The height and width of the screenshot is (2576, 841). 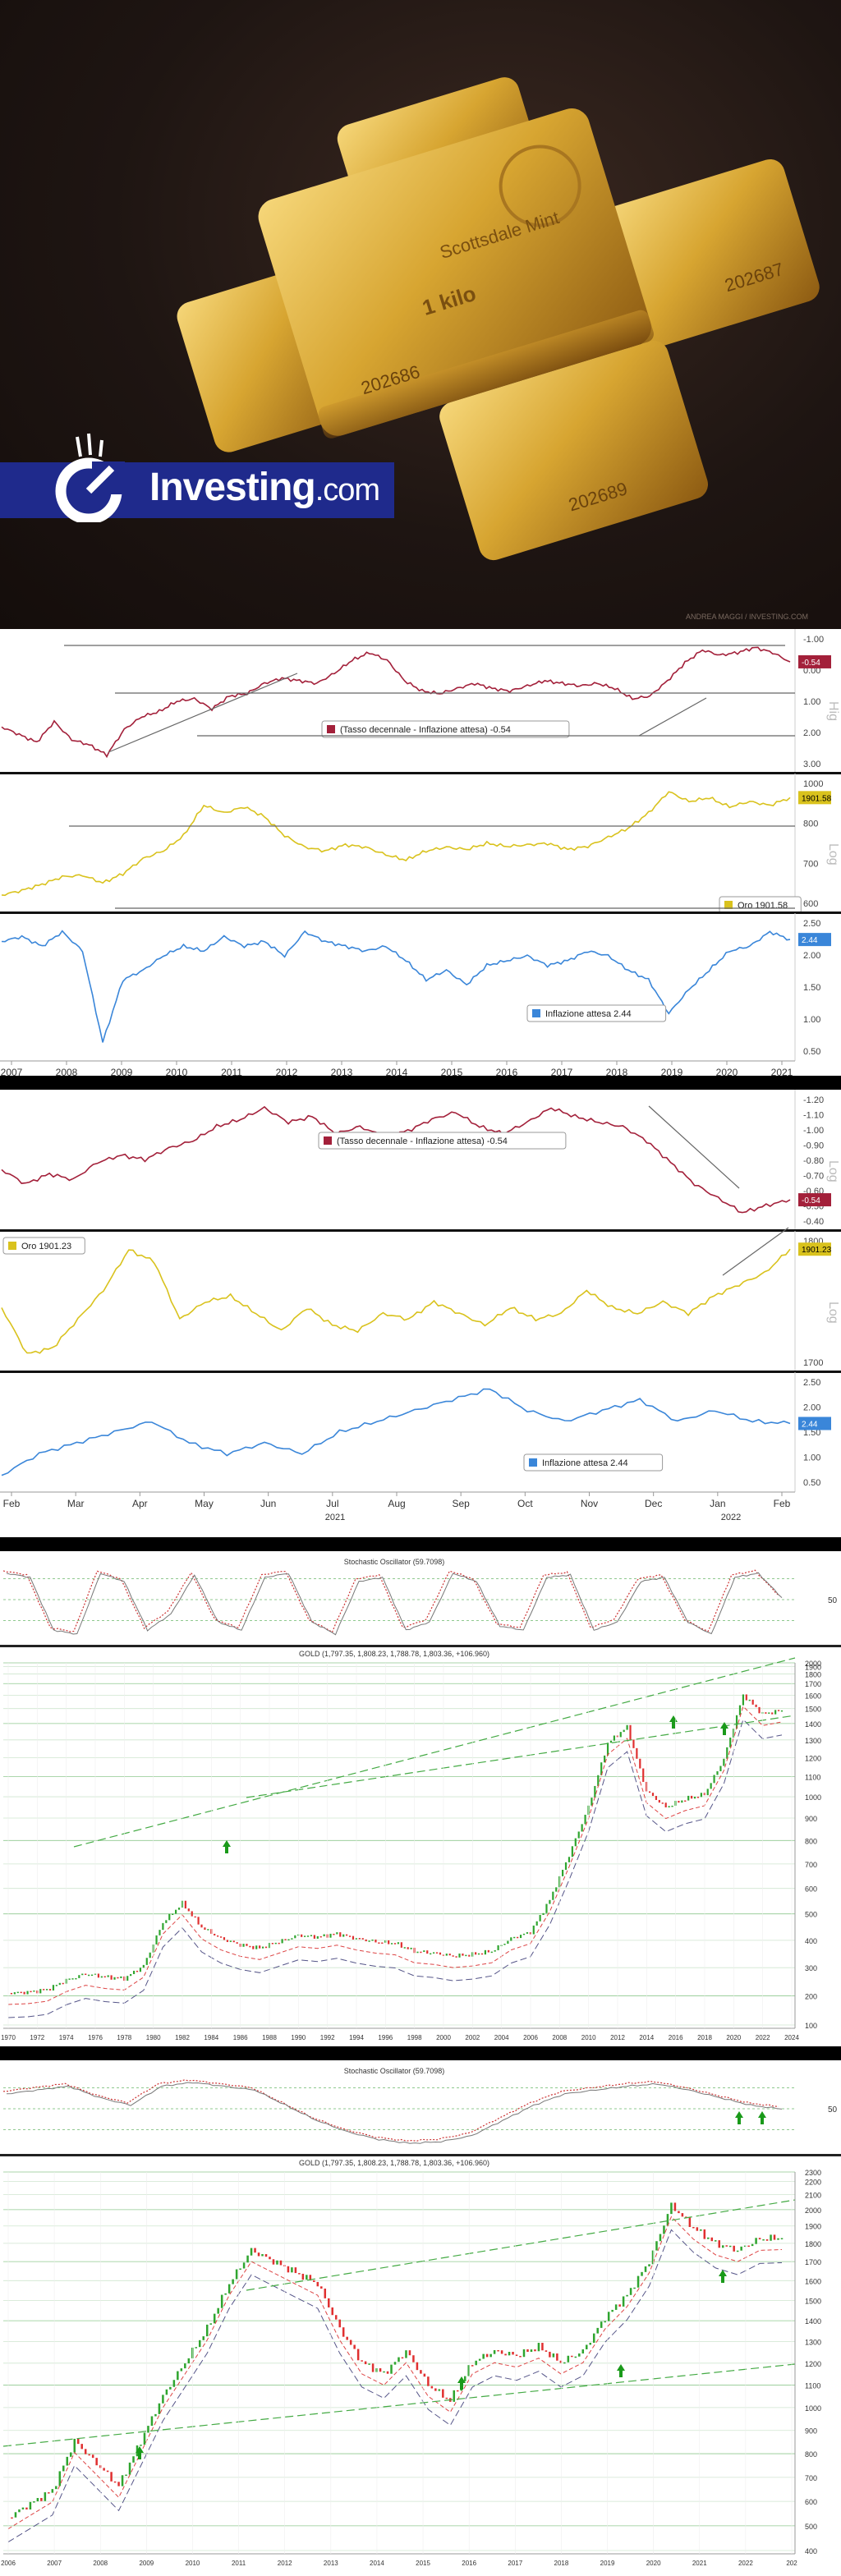 What do you see at coordinates (813, 1363) in the screenshot?
I see `y-tick-label: 1700` at bounding box center [813, 1363].